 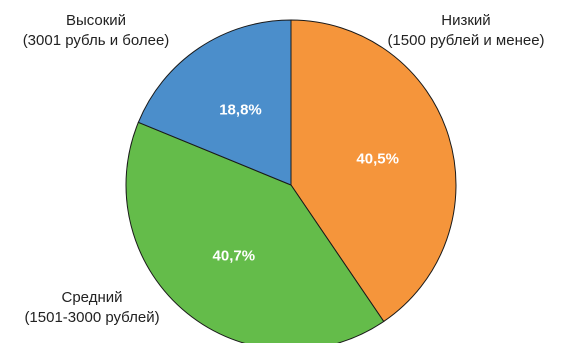 What do you see at coordinates (465, 30) in the screenshot?
I see `slice-category-label-low: Низкий (1500 рублей и менее)` at bounding box center [465, 30].